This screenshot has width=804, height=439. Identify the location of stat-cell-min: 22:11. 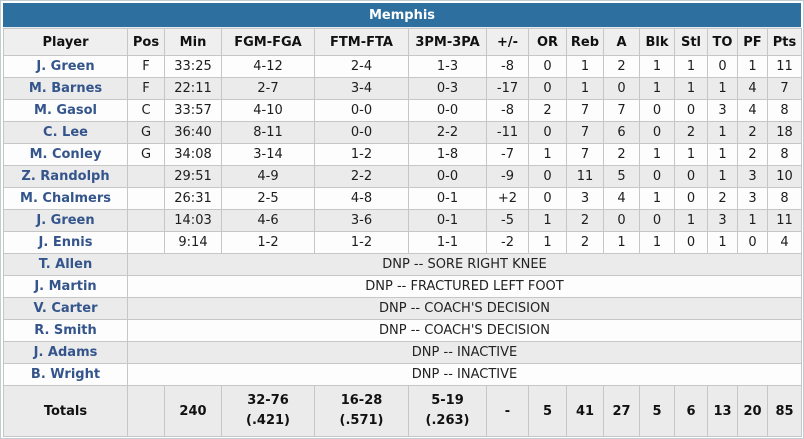
(193, 88).